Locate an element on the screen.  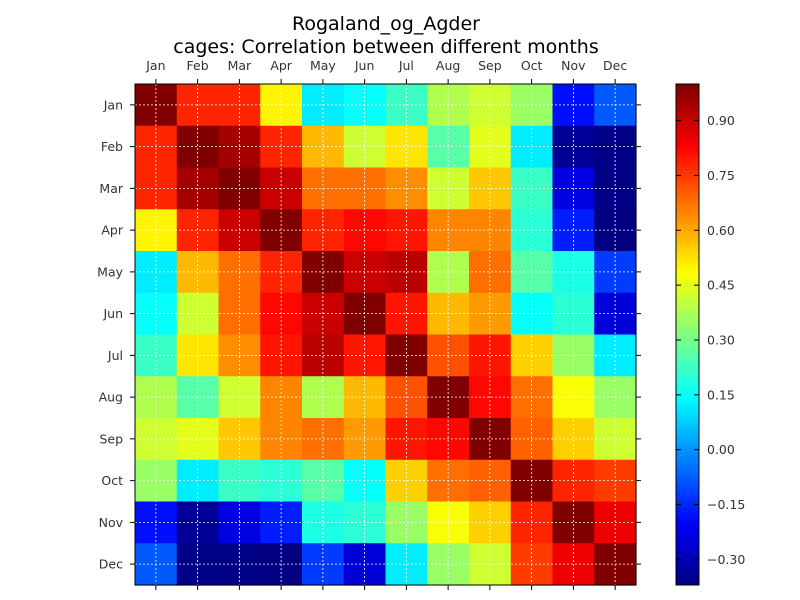
y-tick-label: Oct is located at coordinates (112, 480).